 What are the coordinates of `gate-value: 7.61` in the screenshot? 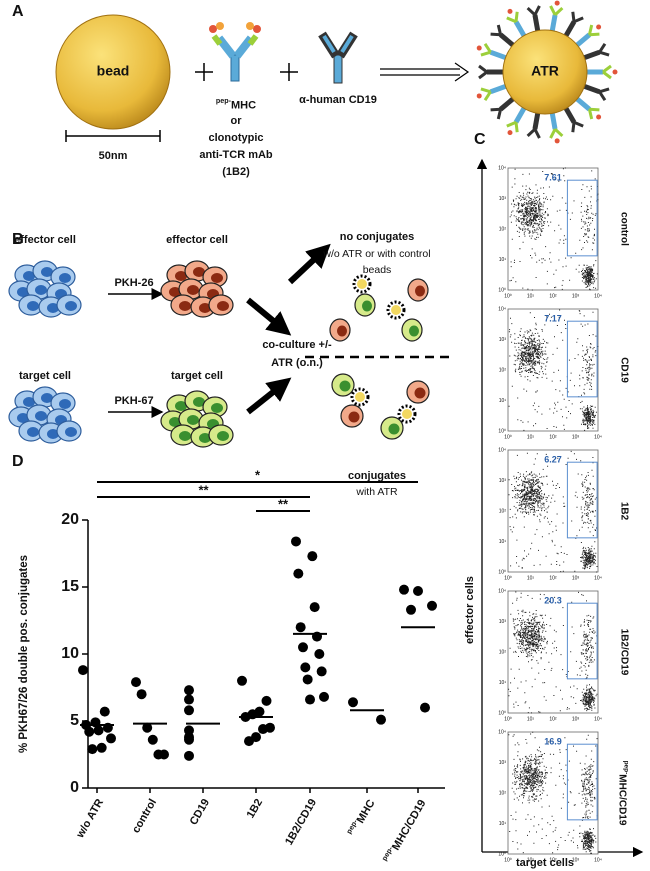 It's located at (553, 177).